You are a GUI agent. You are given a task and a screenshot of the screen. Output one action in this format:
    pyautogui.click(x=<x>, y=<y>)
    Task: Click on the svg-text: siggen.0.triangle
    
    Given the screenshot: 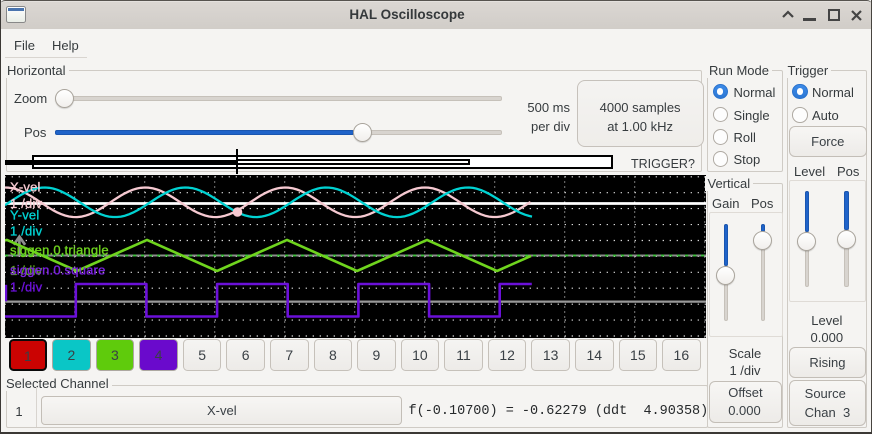 What is the action you would take?
    pyautogui.click(x=59, y=249)
    